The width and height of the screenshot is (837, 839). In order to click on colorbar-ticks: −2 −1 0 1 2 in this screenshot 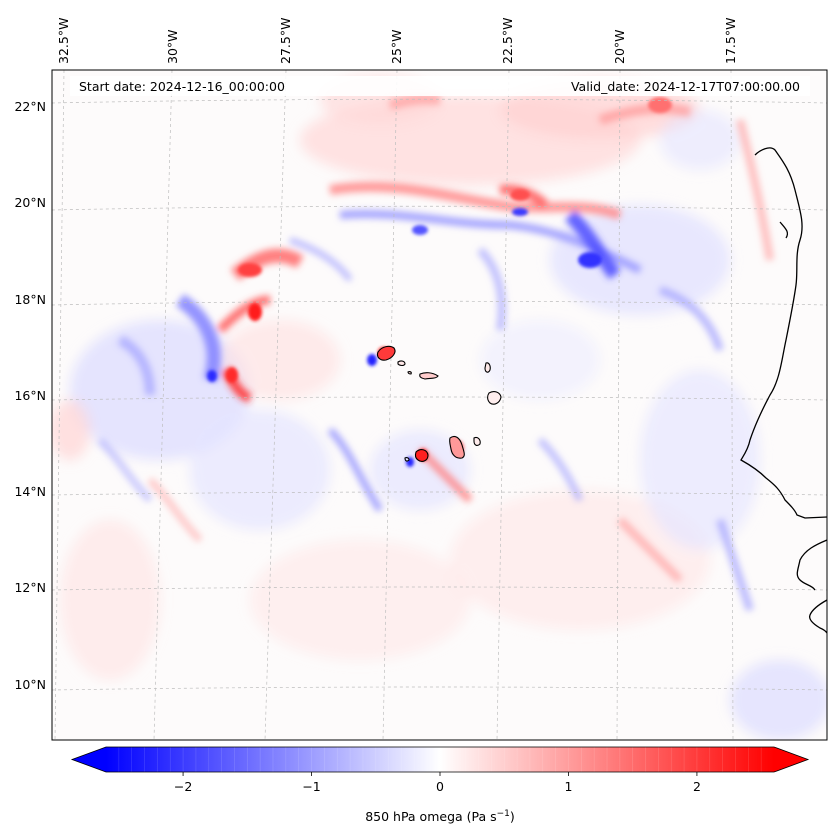, I will do `click(437, 783)`.